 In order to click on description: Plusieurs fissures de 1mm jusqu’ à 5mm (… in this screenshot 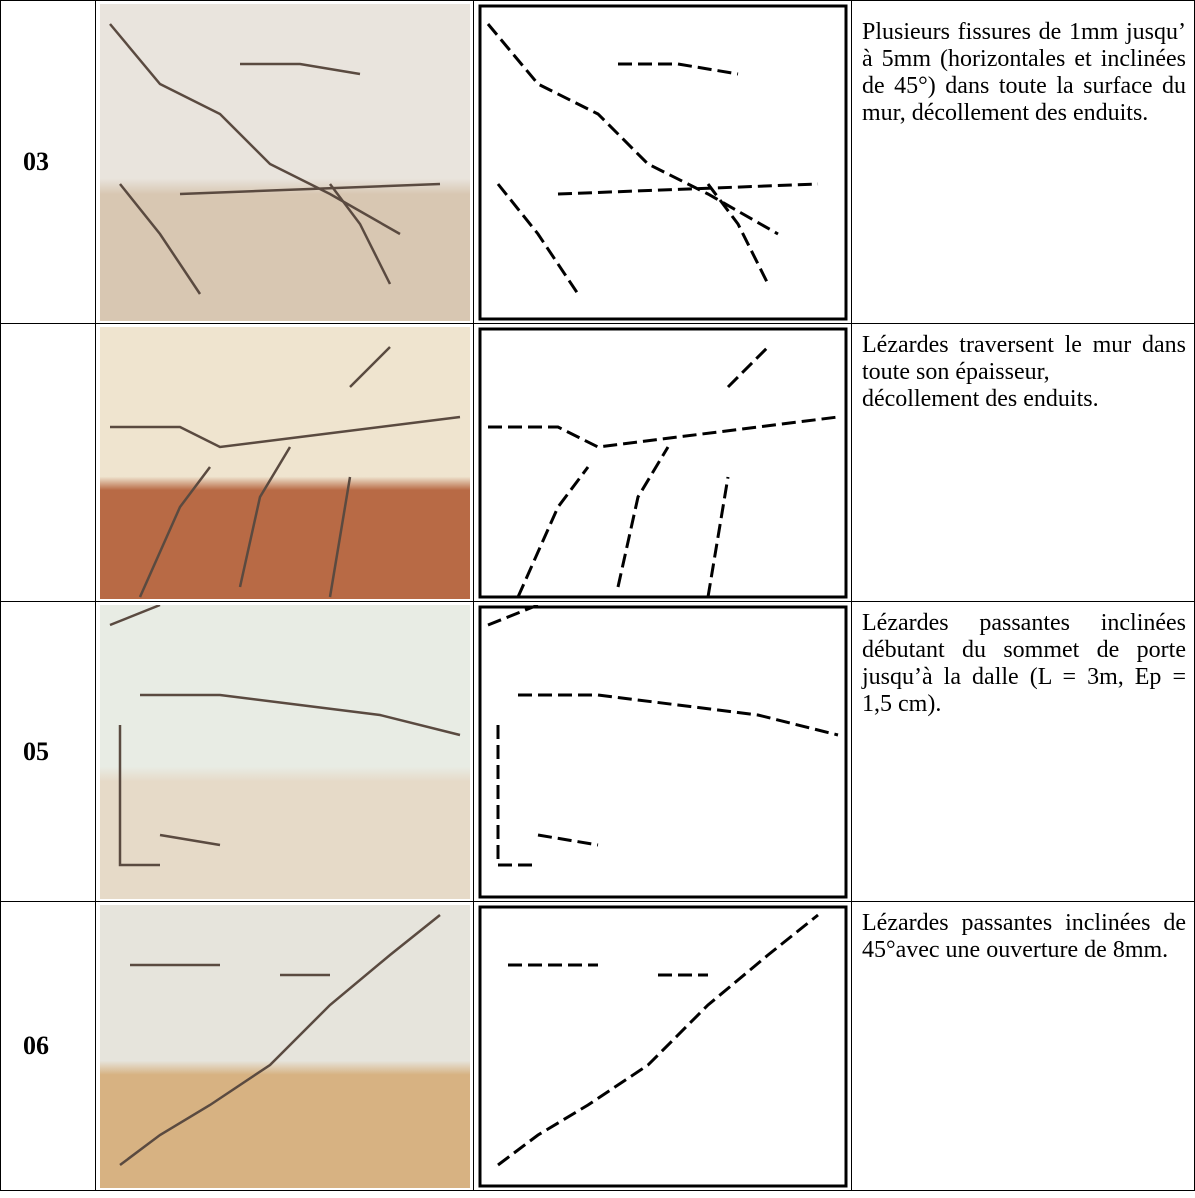, I will do `click(1024, 72)`.